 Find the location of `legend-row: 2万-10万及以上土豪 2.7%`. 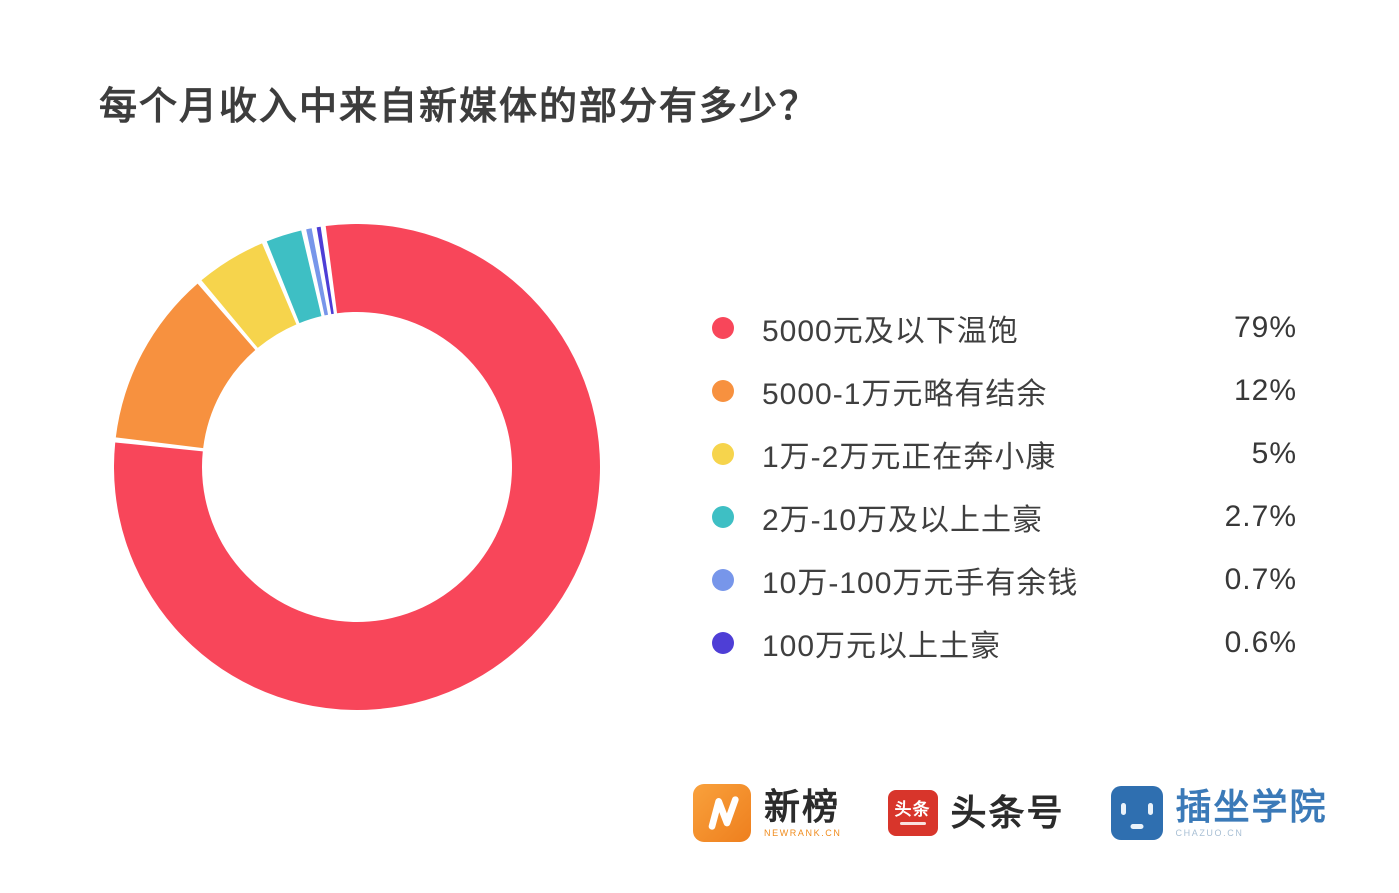

legend-row: 2万-10万及以上土豪 2.7% is located at coordinates (1004, 516).